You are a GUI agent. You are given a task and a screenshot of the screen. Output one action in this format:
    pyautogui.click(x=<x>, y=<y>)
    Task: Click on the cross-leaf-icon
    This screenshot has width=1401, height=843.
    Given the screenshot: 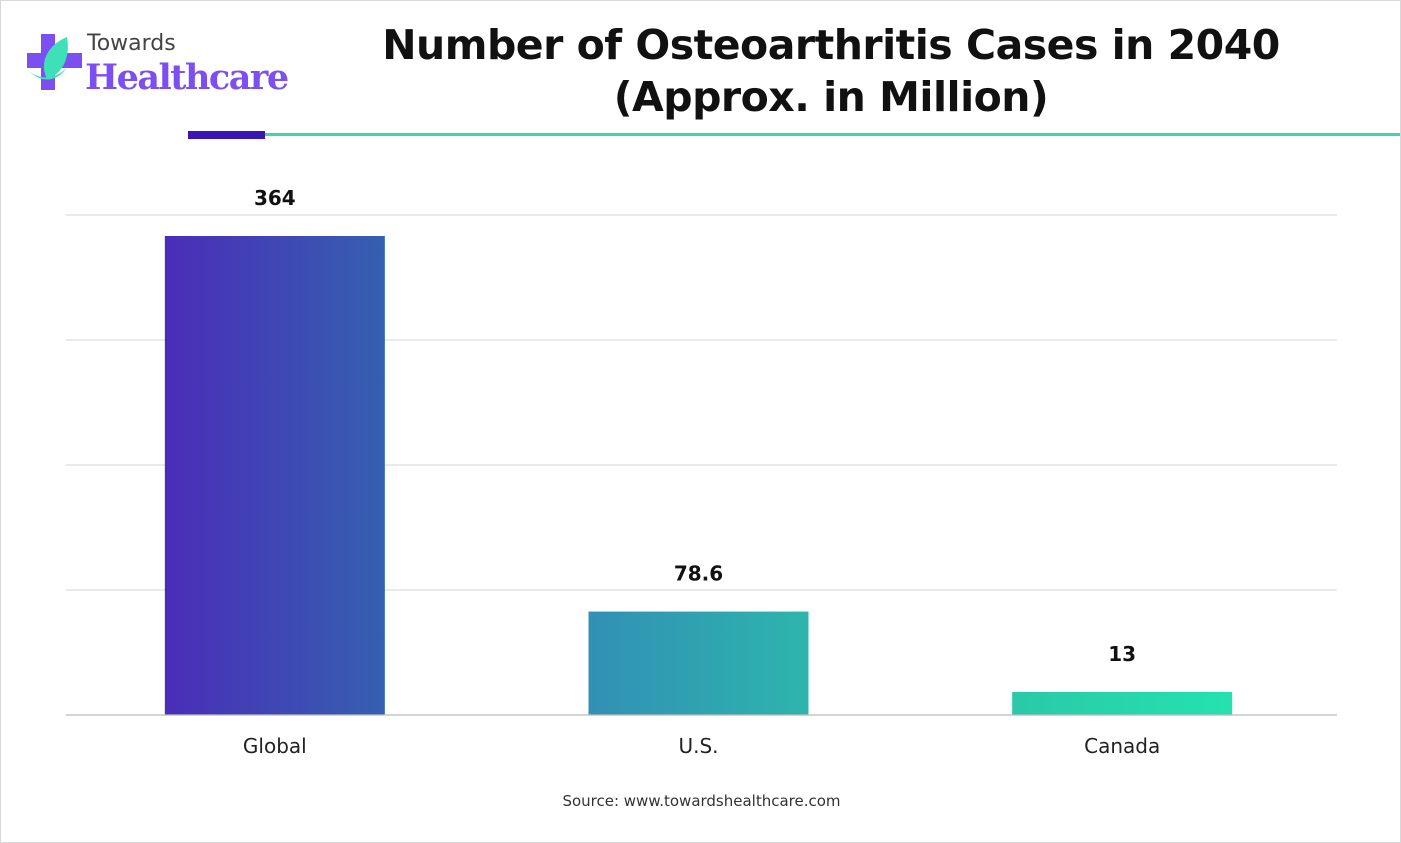 What is the action you would take?
    pyautogui.click(x=54, y=62)
    